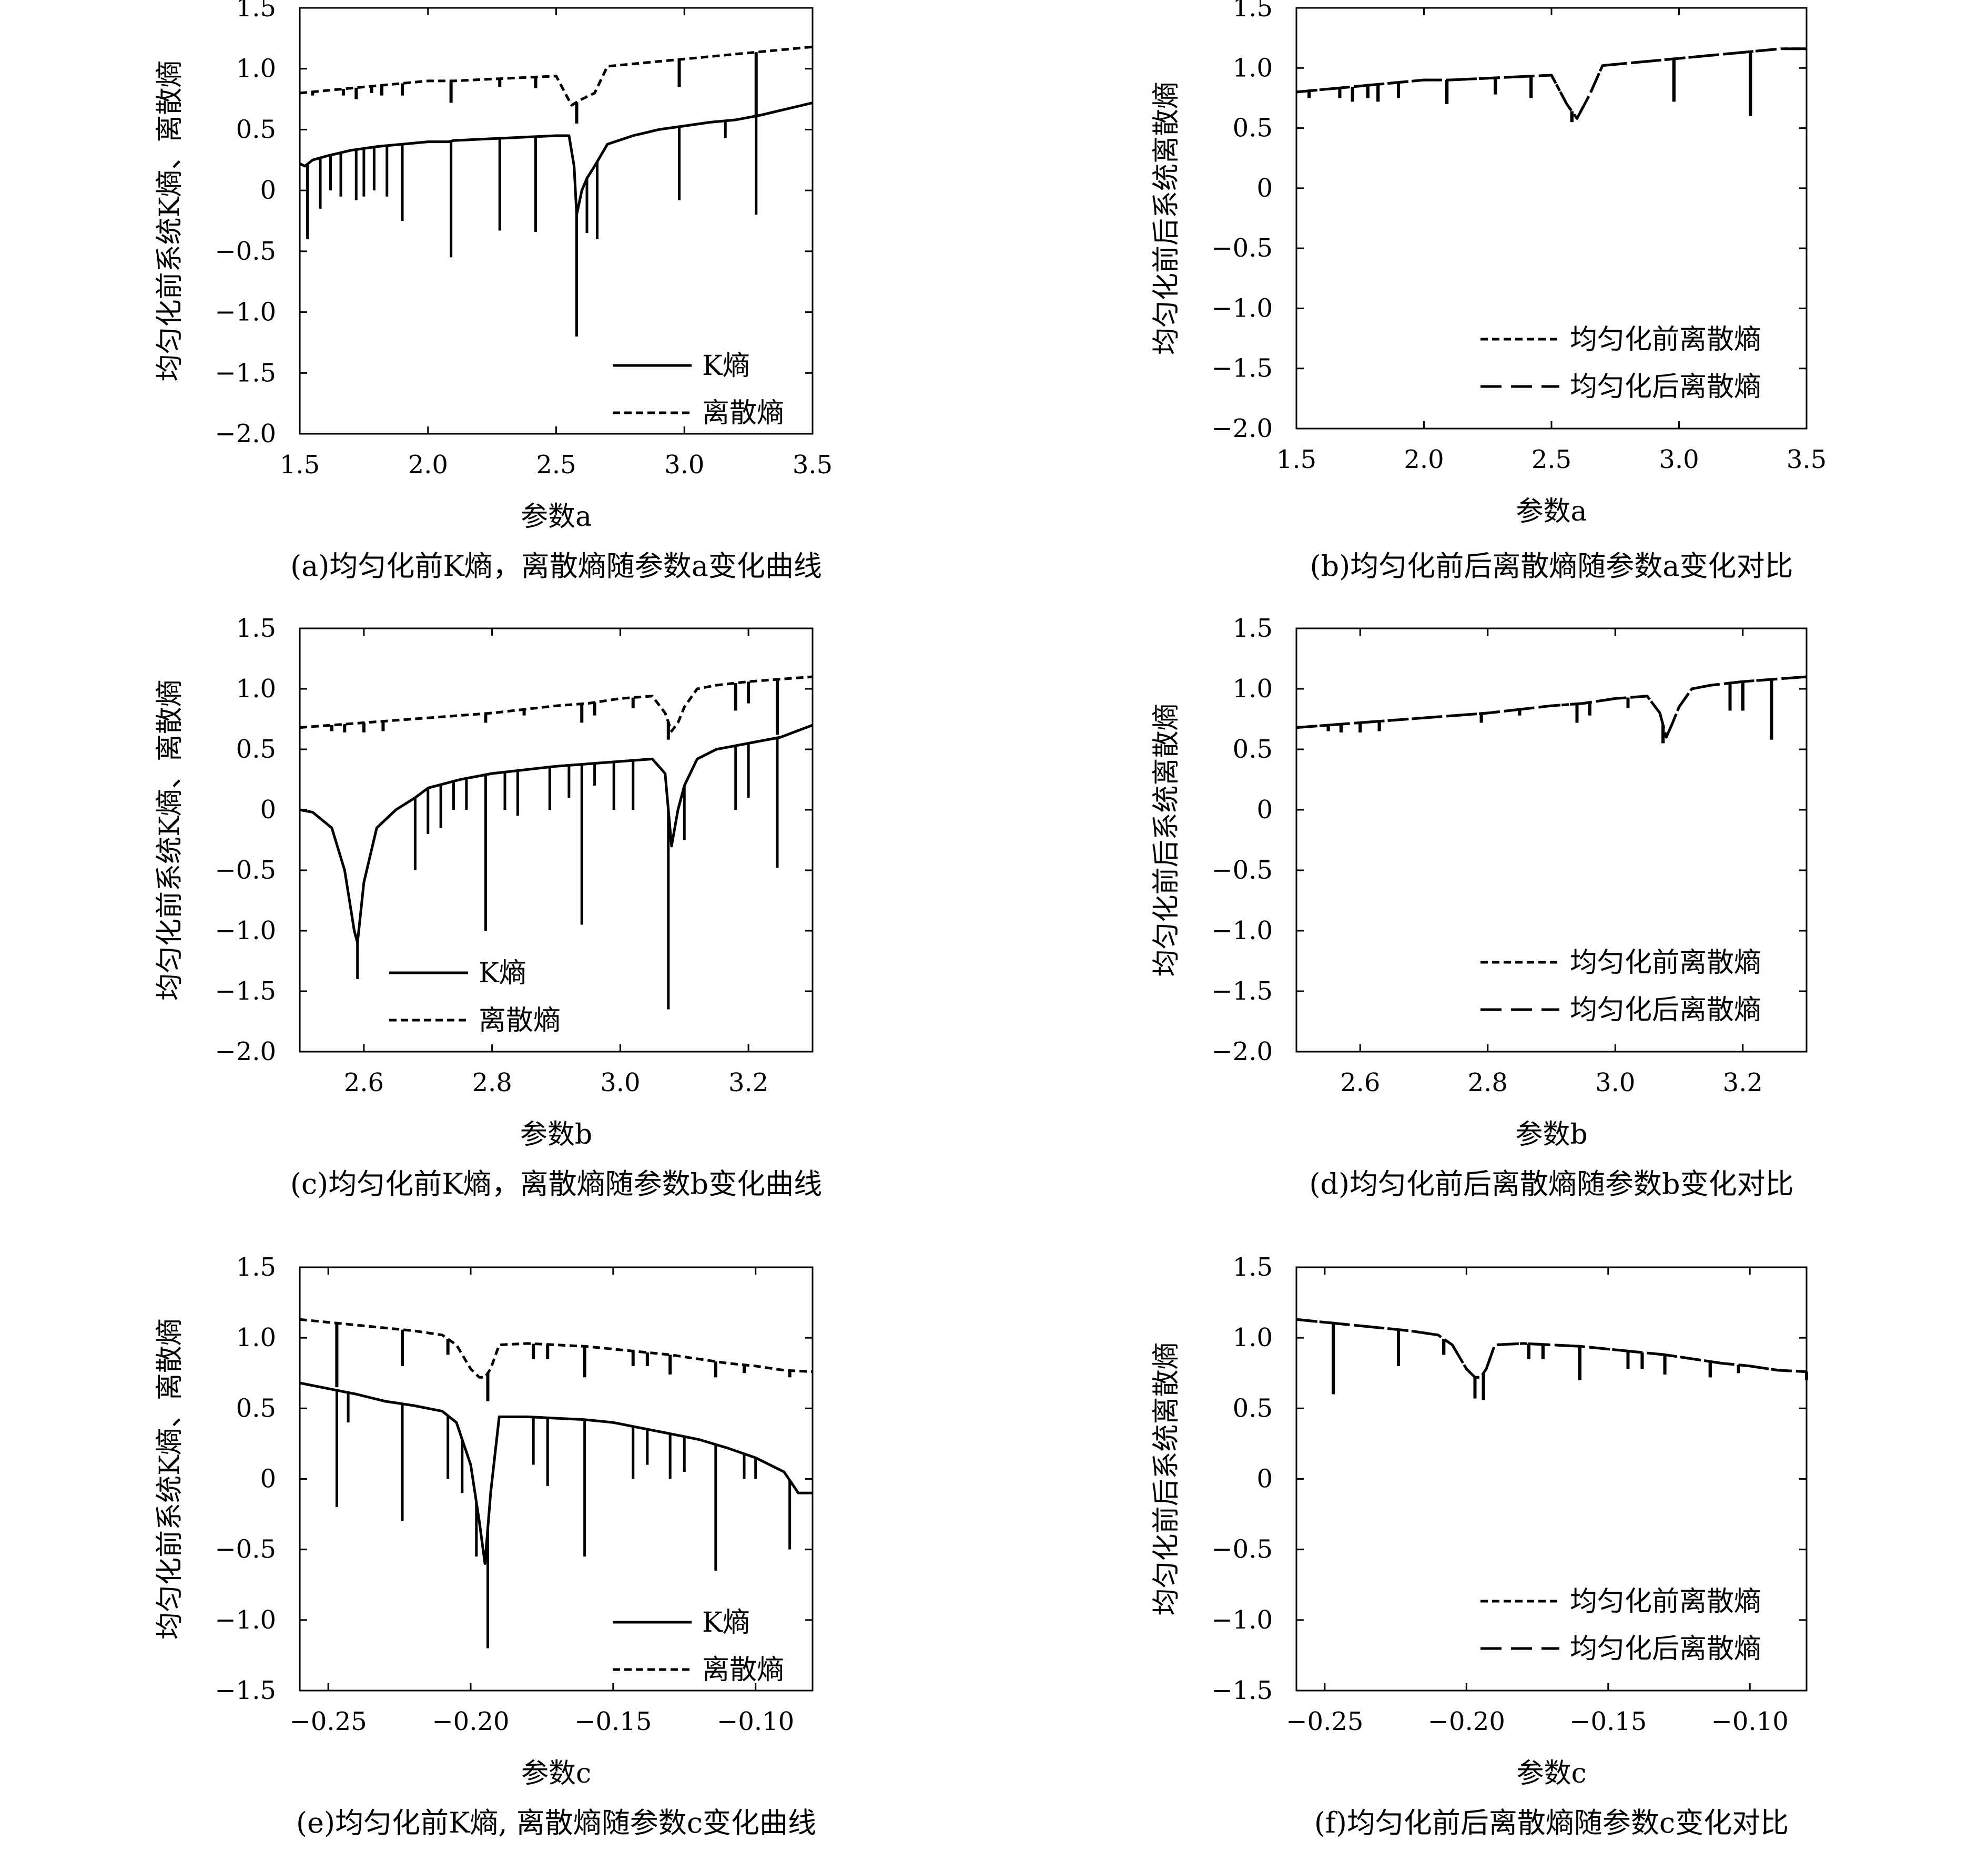 The height and width of the screenshot is (1852, 1988). Describe the element at coordinates (556, 517) in the screenshot. I see `x-axis-label: 参数a` at that location.